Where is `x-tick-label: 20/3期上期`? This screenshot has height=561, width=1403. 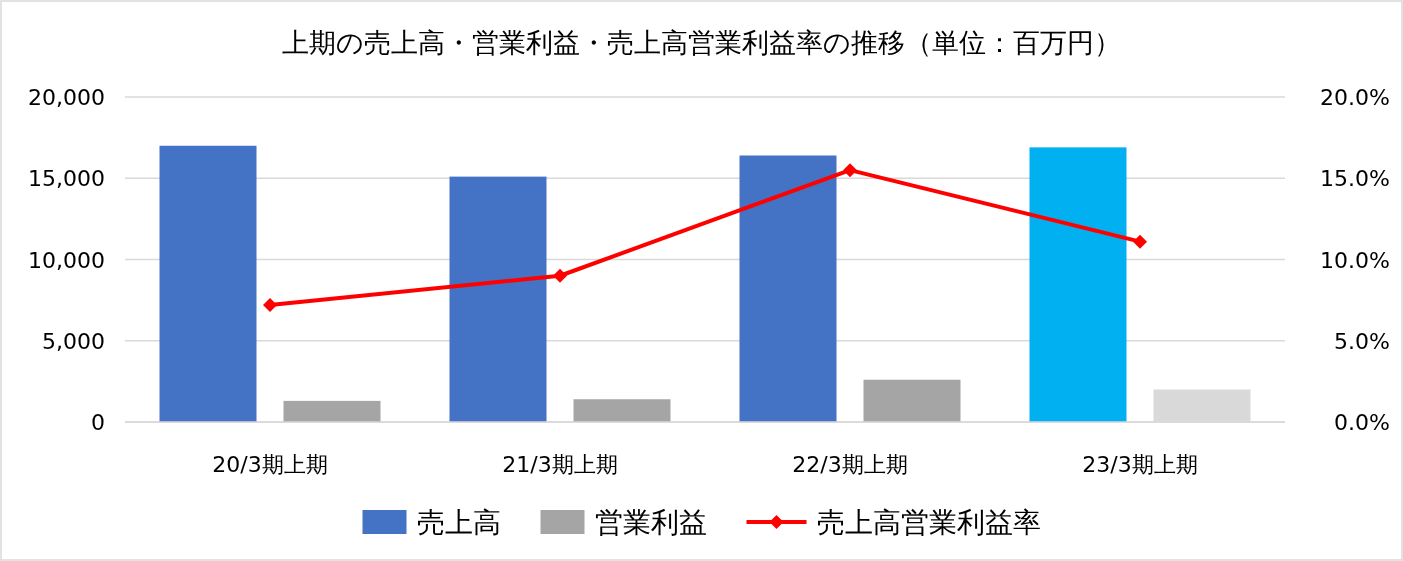
x-tick-label: 20/3期上期 is located at coordinates (270, 464).